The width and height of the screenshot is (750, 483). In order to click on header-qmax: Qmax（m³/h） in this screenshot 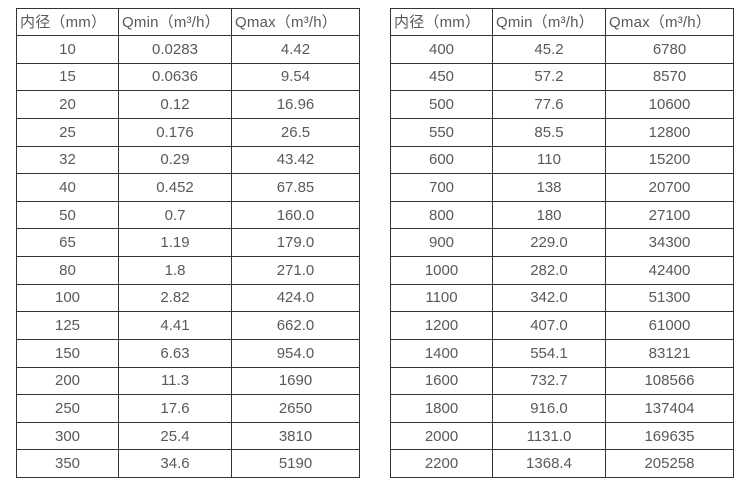, I will do `click(295, 22)`.